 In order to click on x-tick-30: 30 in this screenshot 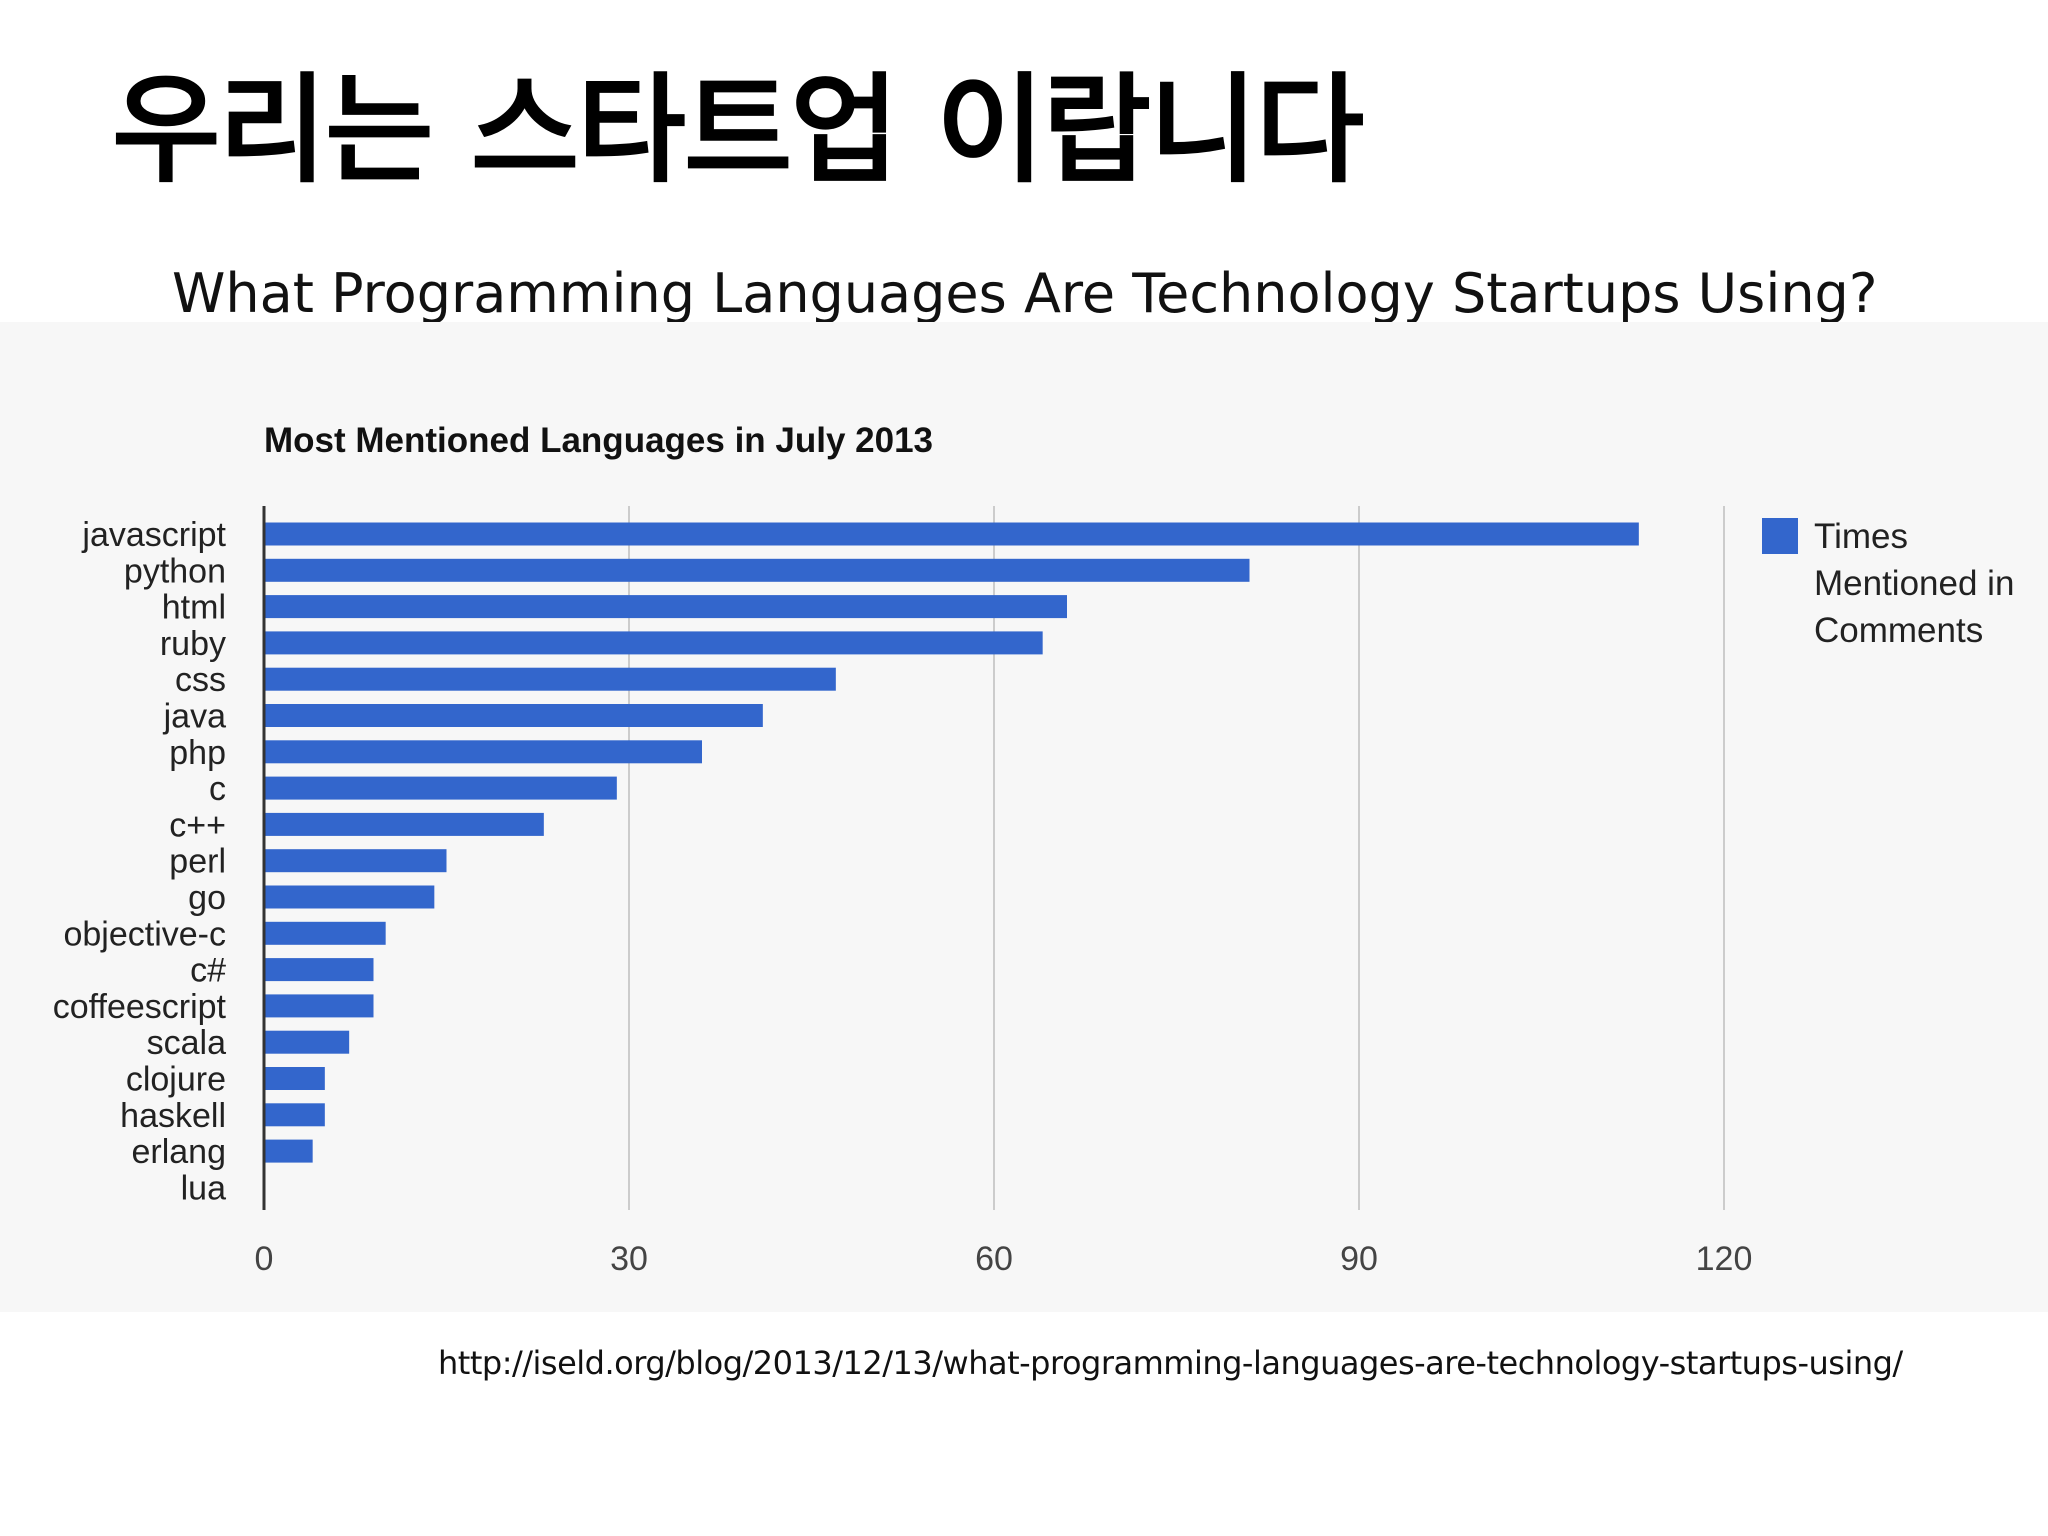, I will do `click(629, 1259)`.